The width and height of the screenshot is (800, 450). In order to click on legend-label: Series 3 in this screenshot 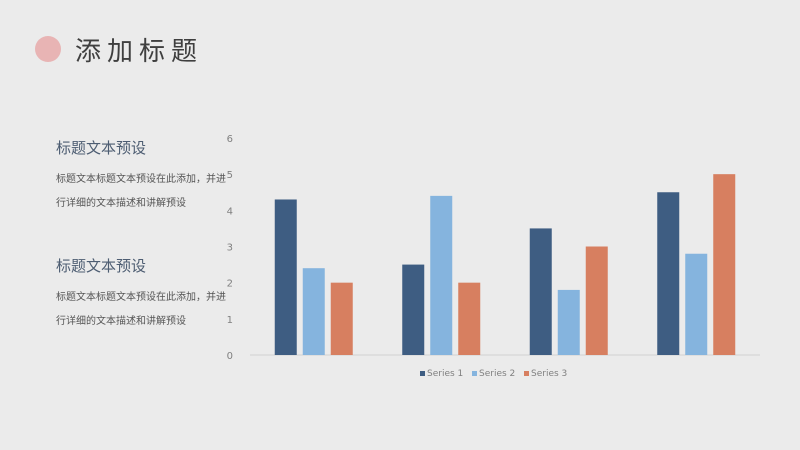, I will do `click(549, 374)`.